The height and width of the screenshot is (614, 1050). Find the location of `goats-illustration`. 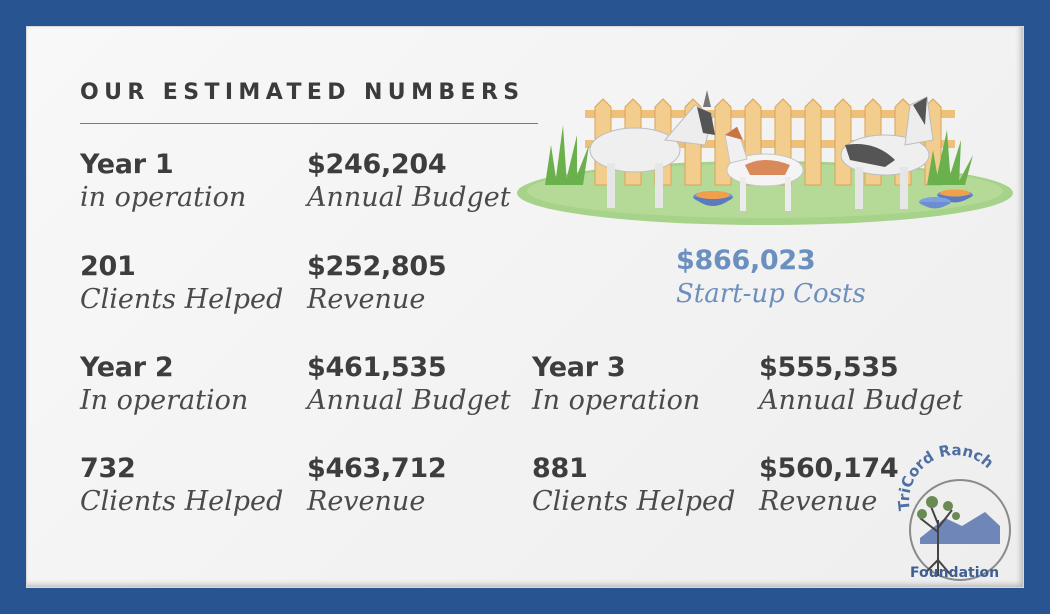

goats-illustration is located at coordinates (765, 157).